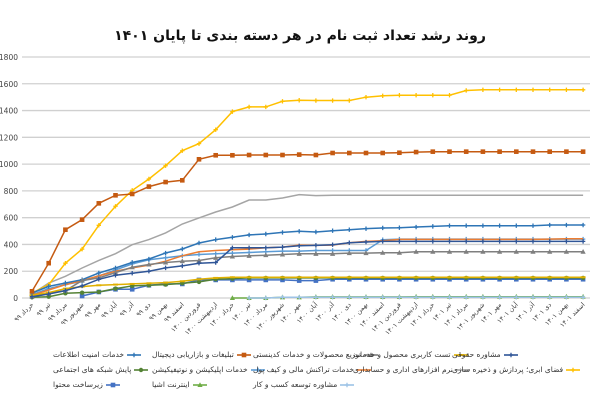 The image size is (600, 400). I want to click on y-tick-label: 0, so click(15, 298).